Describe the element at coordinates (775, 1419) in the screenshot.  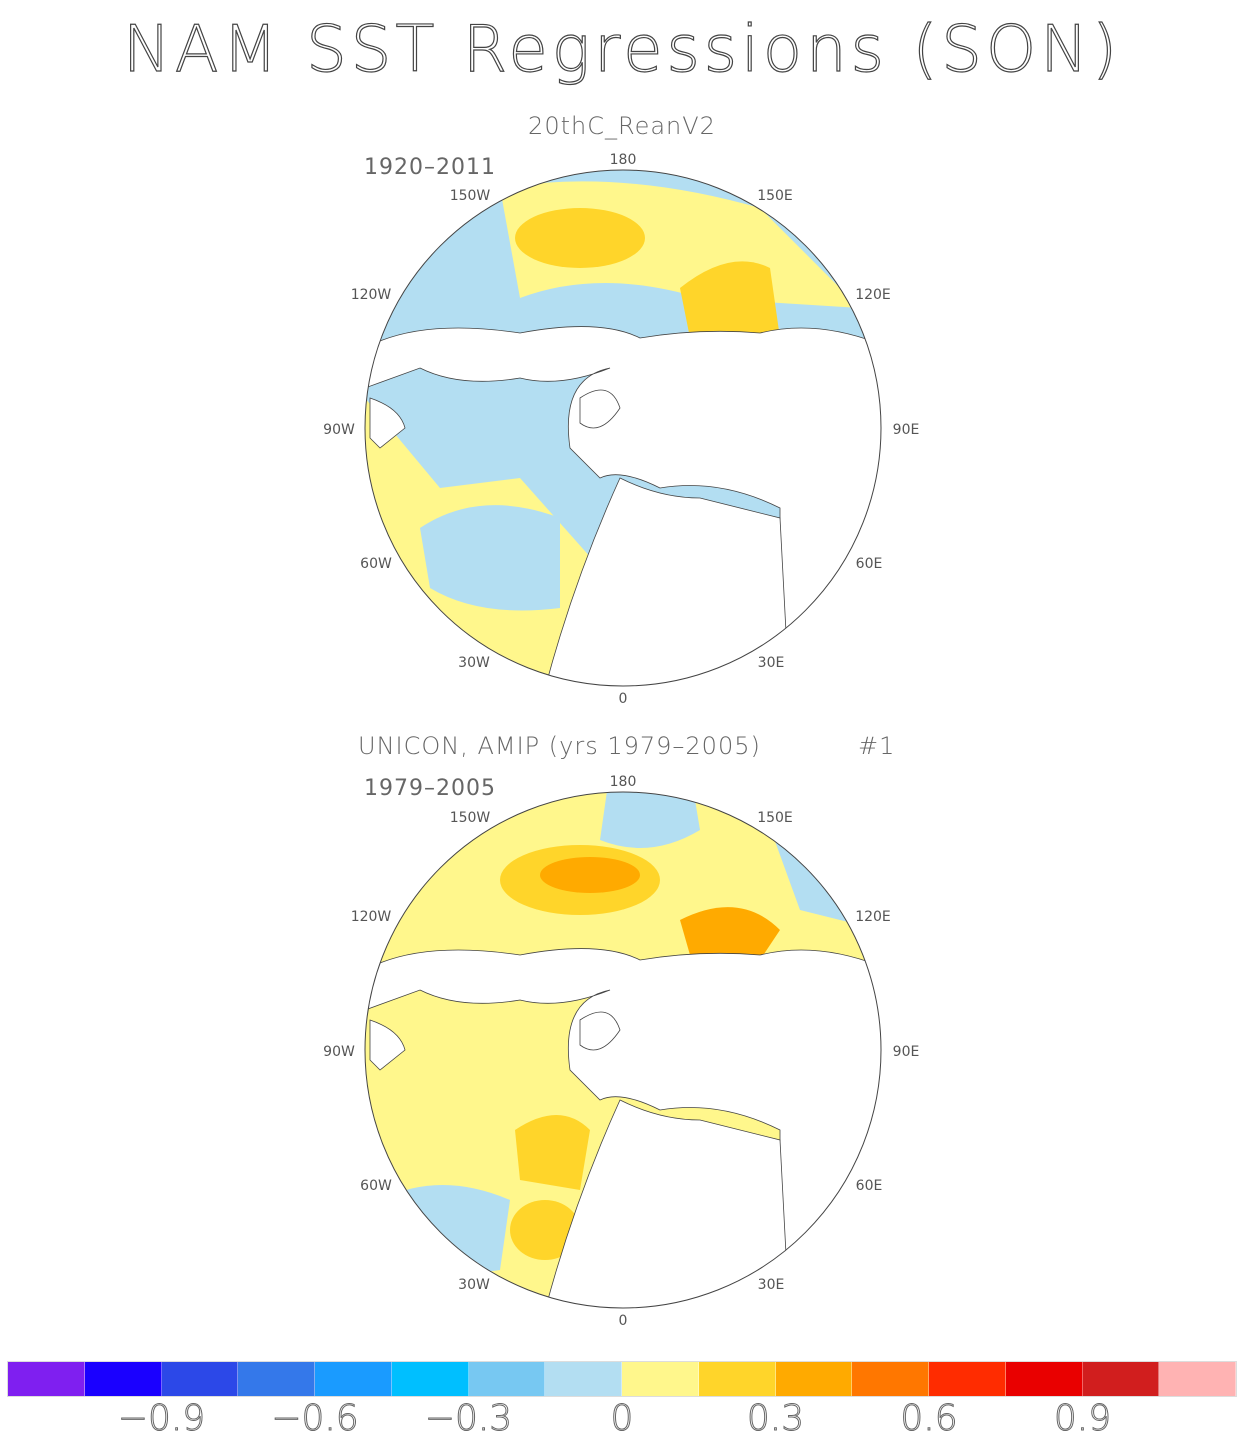
I see `colorbar-tick-label: 0.3` at that location.